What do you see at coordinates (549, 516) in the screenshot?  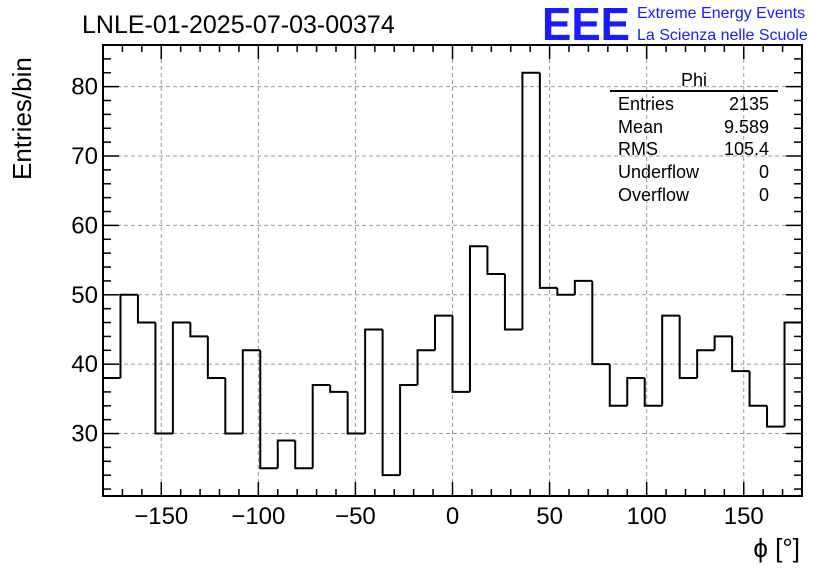 I see `x-tick-label: 50` at bounding box center [549, 516].